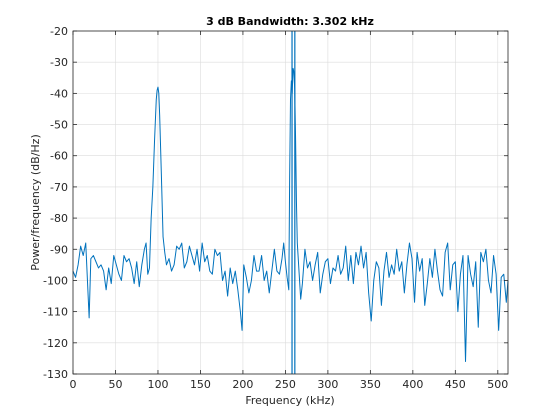 The height and width of the screenshot is (420, 560). What do you see at coordinates (455, 384) in the screenshot?
I see `x-tick-label: 450` at bounding box center [455, 384].